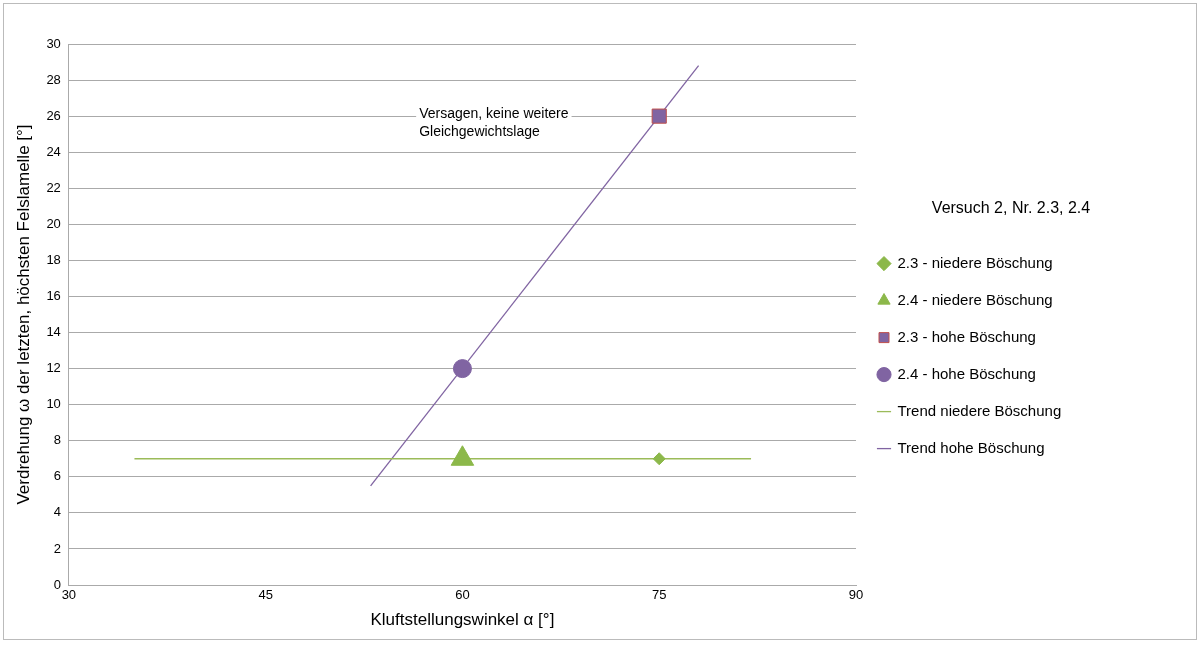  I want to click on y-tick-label: 20, so click(53, 223).